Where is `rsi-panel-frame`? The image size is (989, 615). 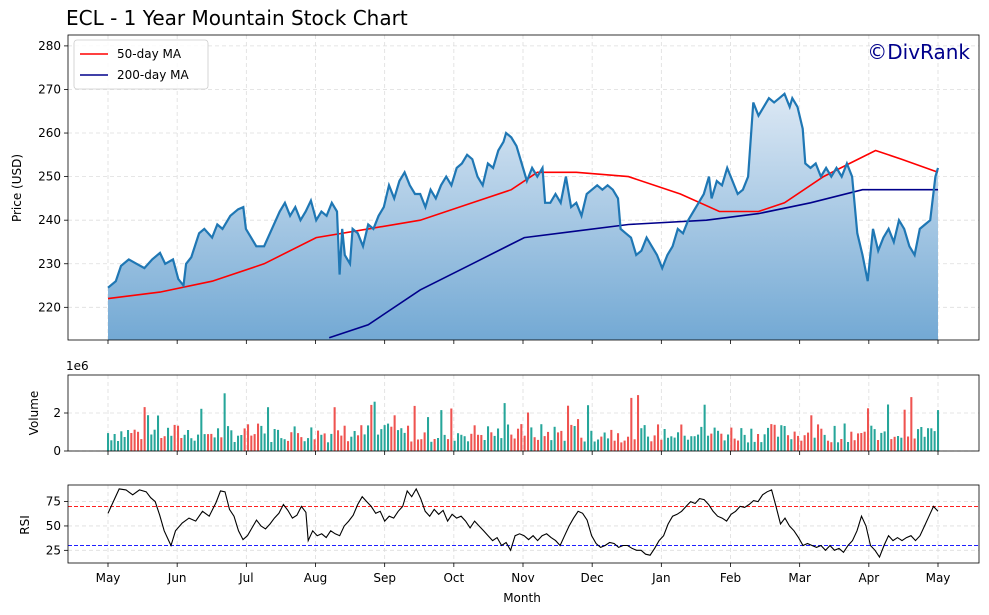
rsi-panel-frame is located at coordinates (523, 524).